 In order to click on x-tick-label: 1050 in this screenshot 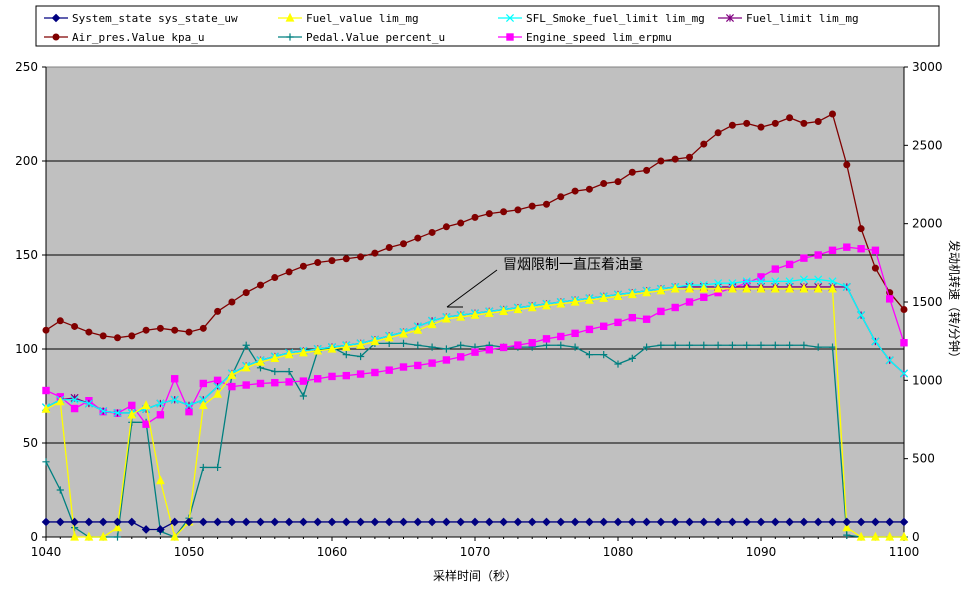, I will do `click(189, 552)`.